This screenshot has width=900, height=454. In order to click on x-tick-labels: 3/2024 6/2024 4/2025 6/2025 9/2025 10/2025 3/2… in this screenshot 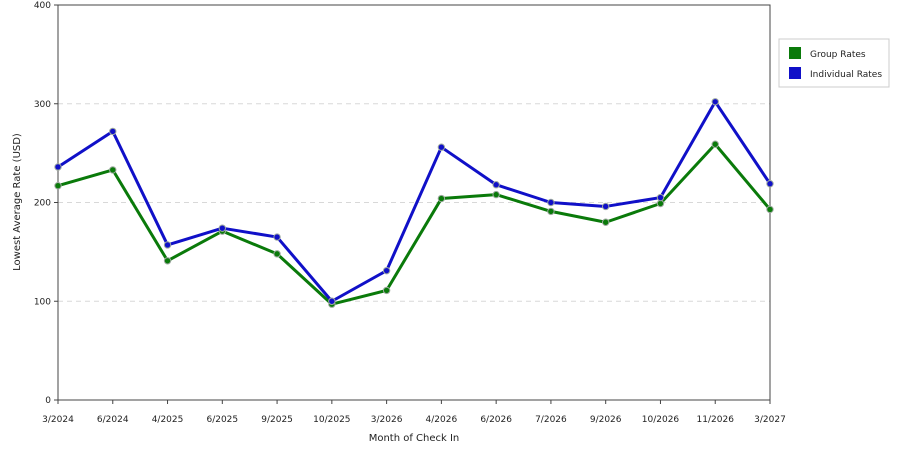, I will do `click(414, 420)`.